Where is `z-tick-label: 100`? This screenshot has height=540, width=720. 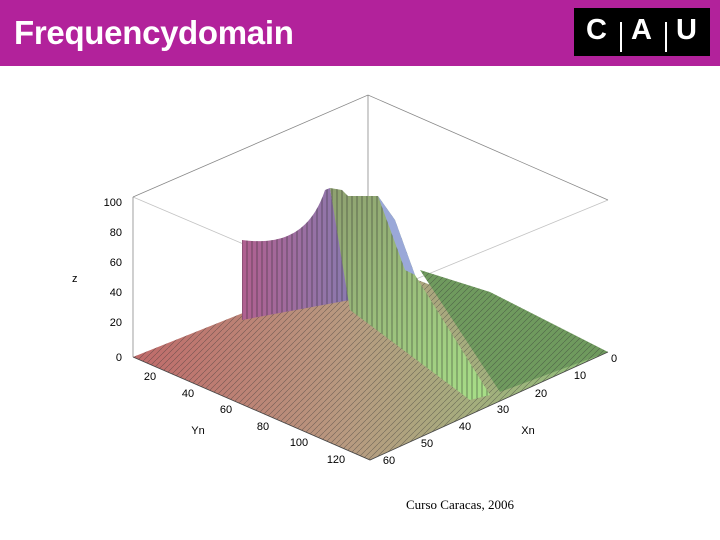
z-tick-label: 100 is located at coordinates (113, 203).